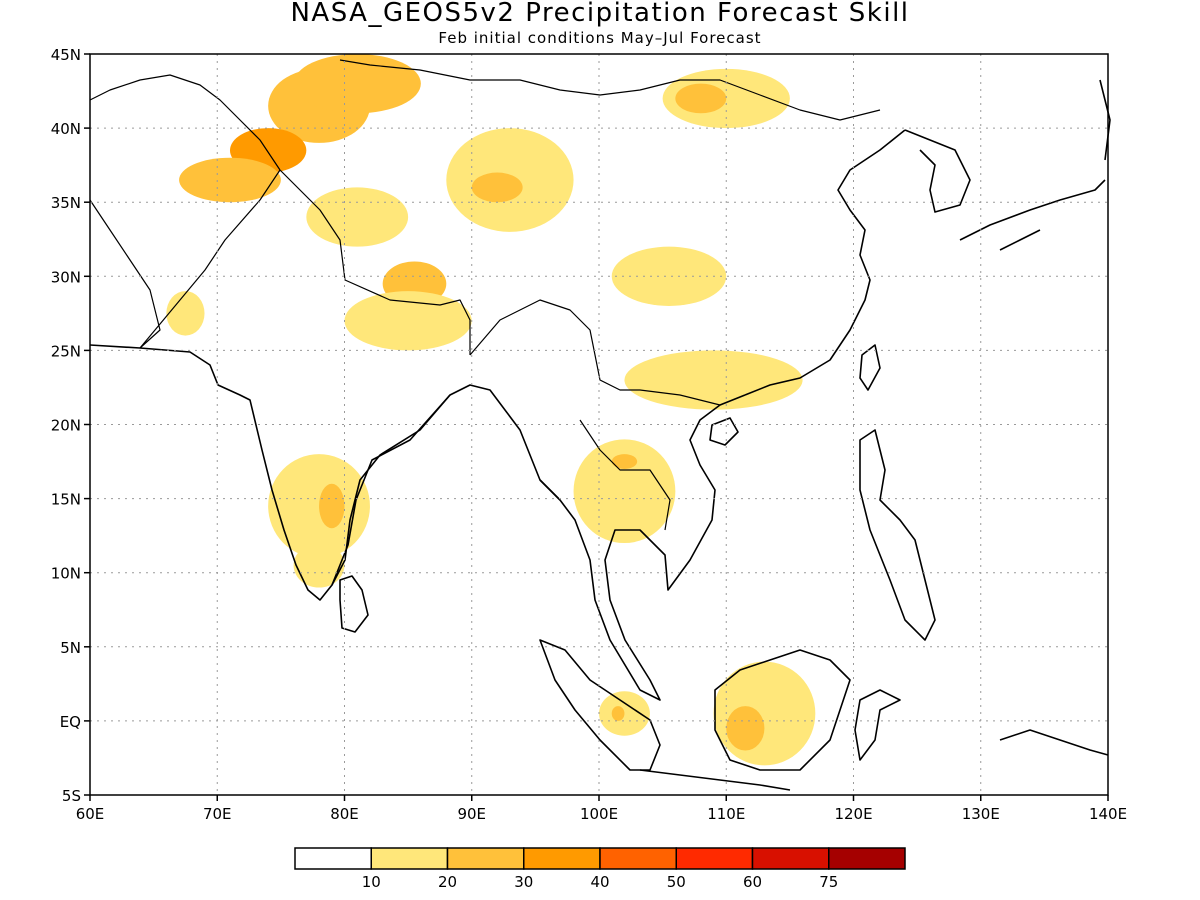  What do you see at coordinates (66, 55) in the screenshot?
I see `lat-tick-label: 45N` at bounding box center [66, 55].